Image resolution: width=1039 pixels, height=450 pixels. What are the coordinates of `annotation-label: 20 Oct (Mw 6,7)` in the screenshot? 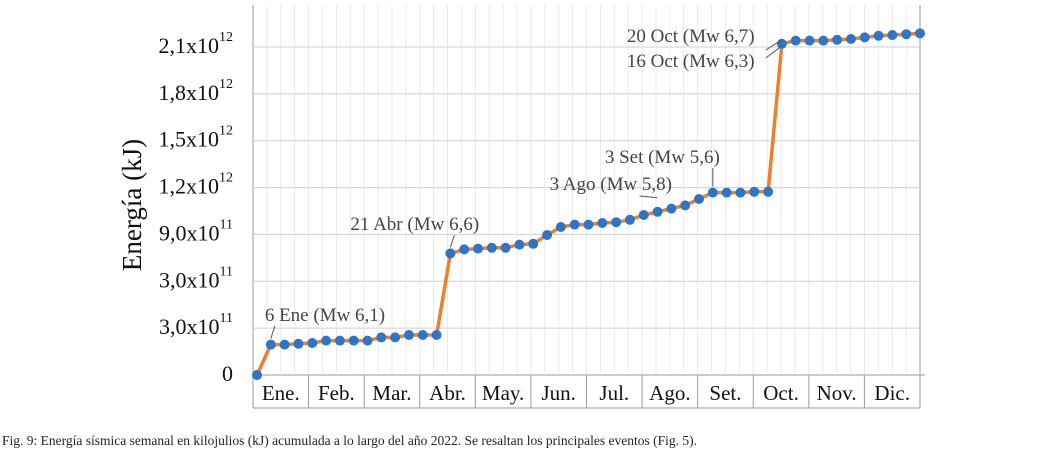 It's located at (691, 36).